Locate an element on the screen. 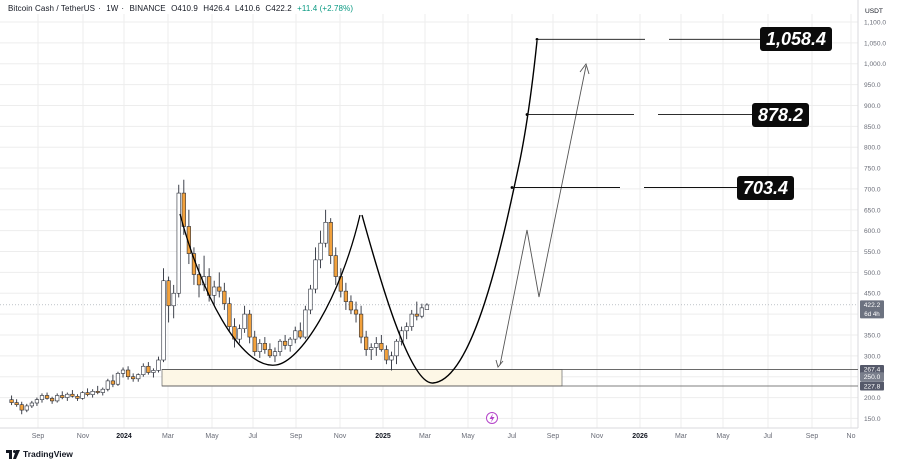  last-price-tag is located at coordinates (872, 309).